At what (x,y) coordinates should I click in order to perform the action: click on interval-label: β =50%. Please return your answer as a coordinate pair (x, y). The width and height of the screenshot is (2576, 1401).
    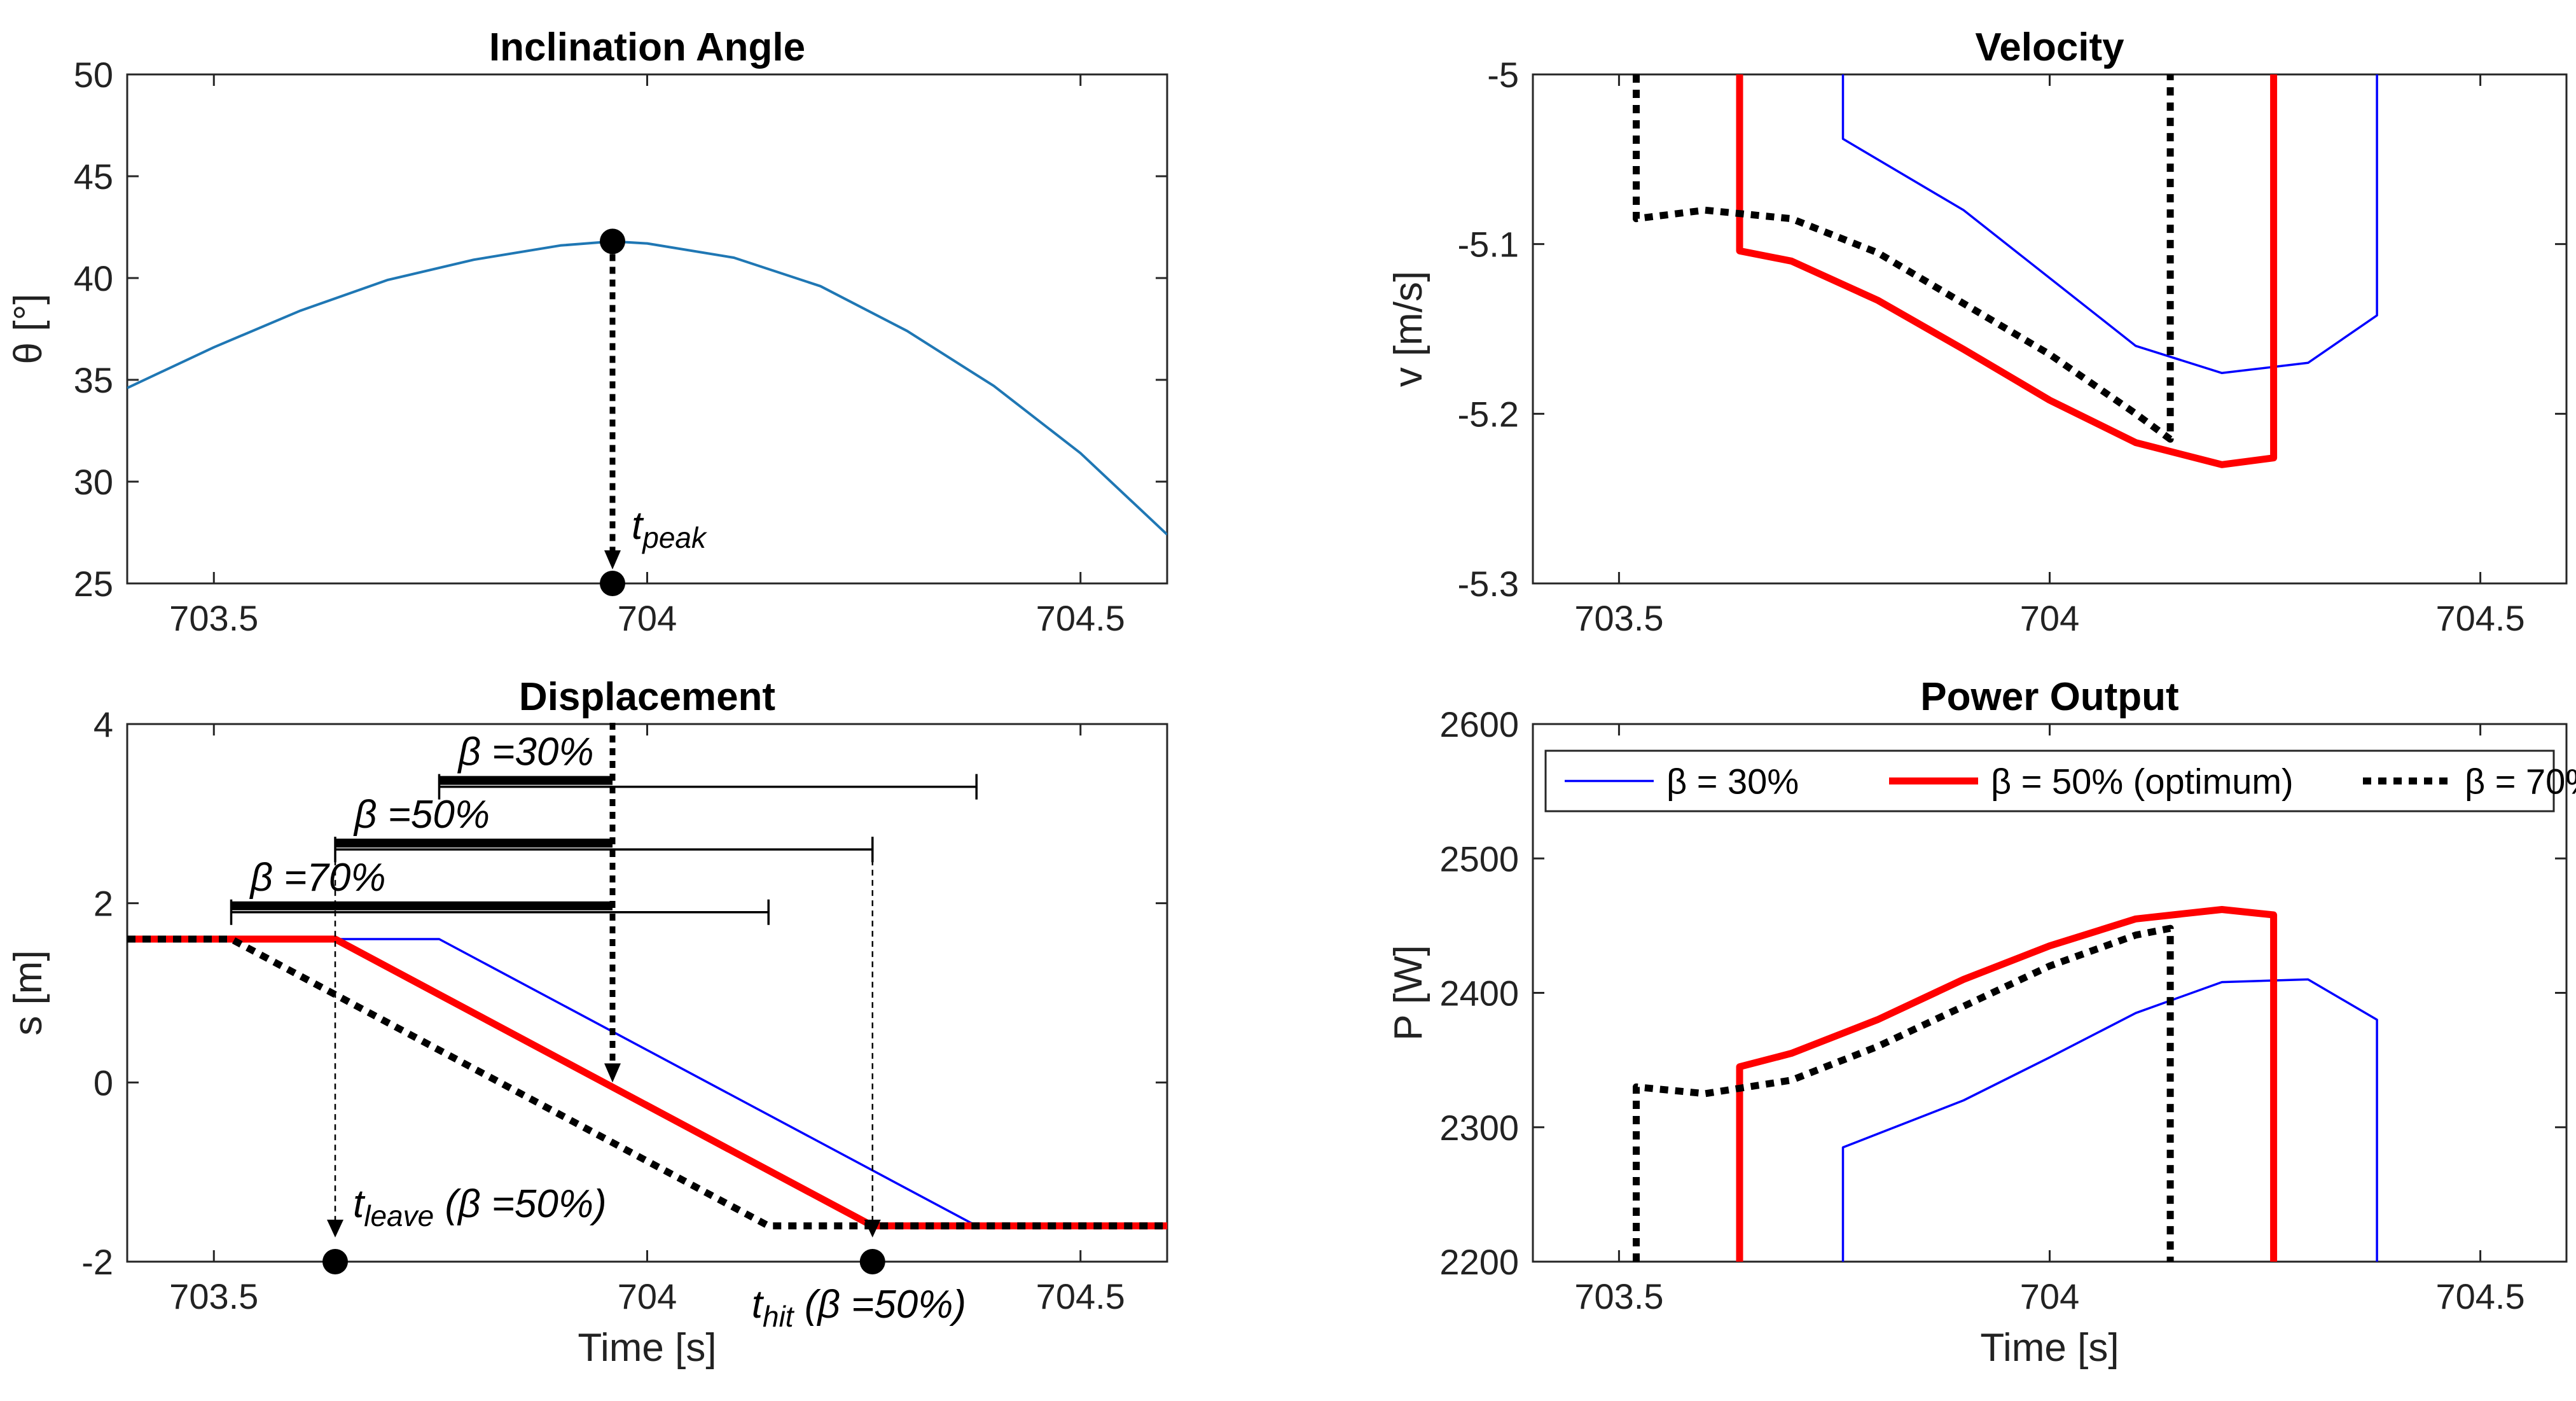
    Looking at the image, I should click on (421, 815).